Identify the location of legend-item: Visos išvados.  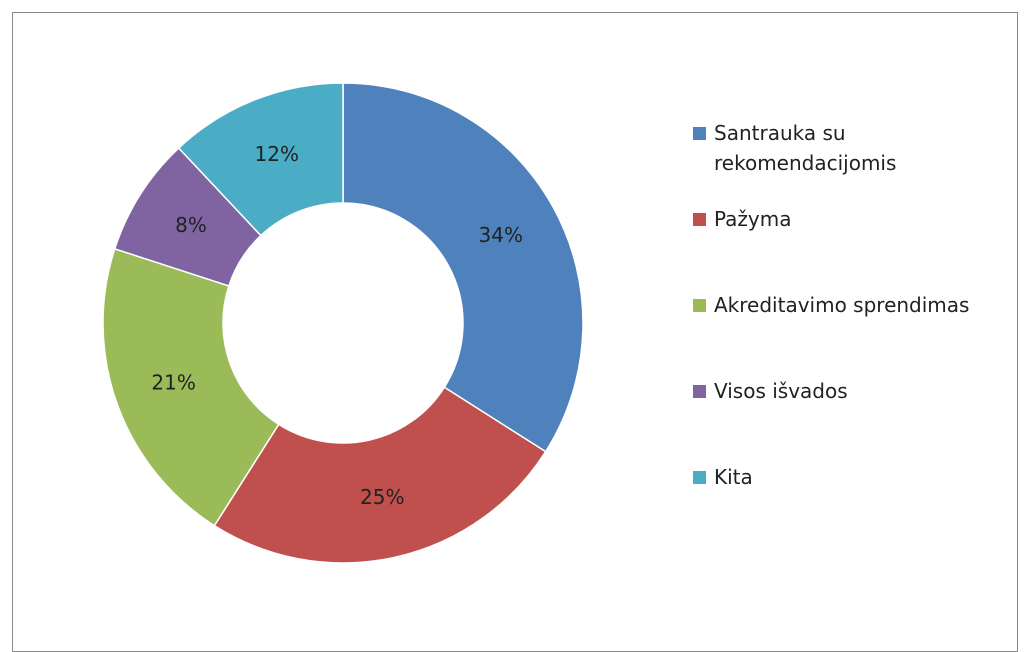
(848, 419).